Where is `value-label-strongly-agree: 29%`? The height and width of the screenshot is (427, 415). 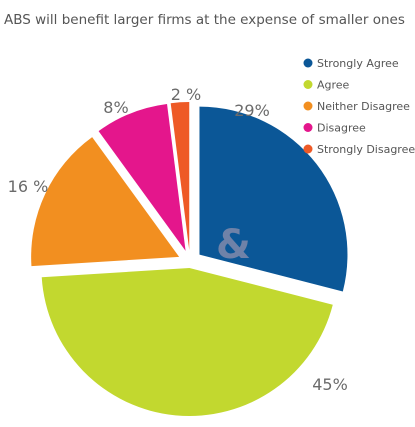 value-label-strongly-agree: 29% is located at coordinates (252, 110).